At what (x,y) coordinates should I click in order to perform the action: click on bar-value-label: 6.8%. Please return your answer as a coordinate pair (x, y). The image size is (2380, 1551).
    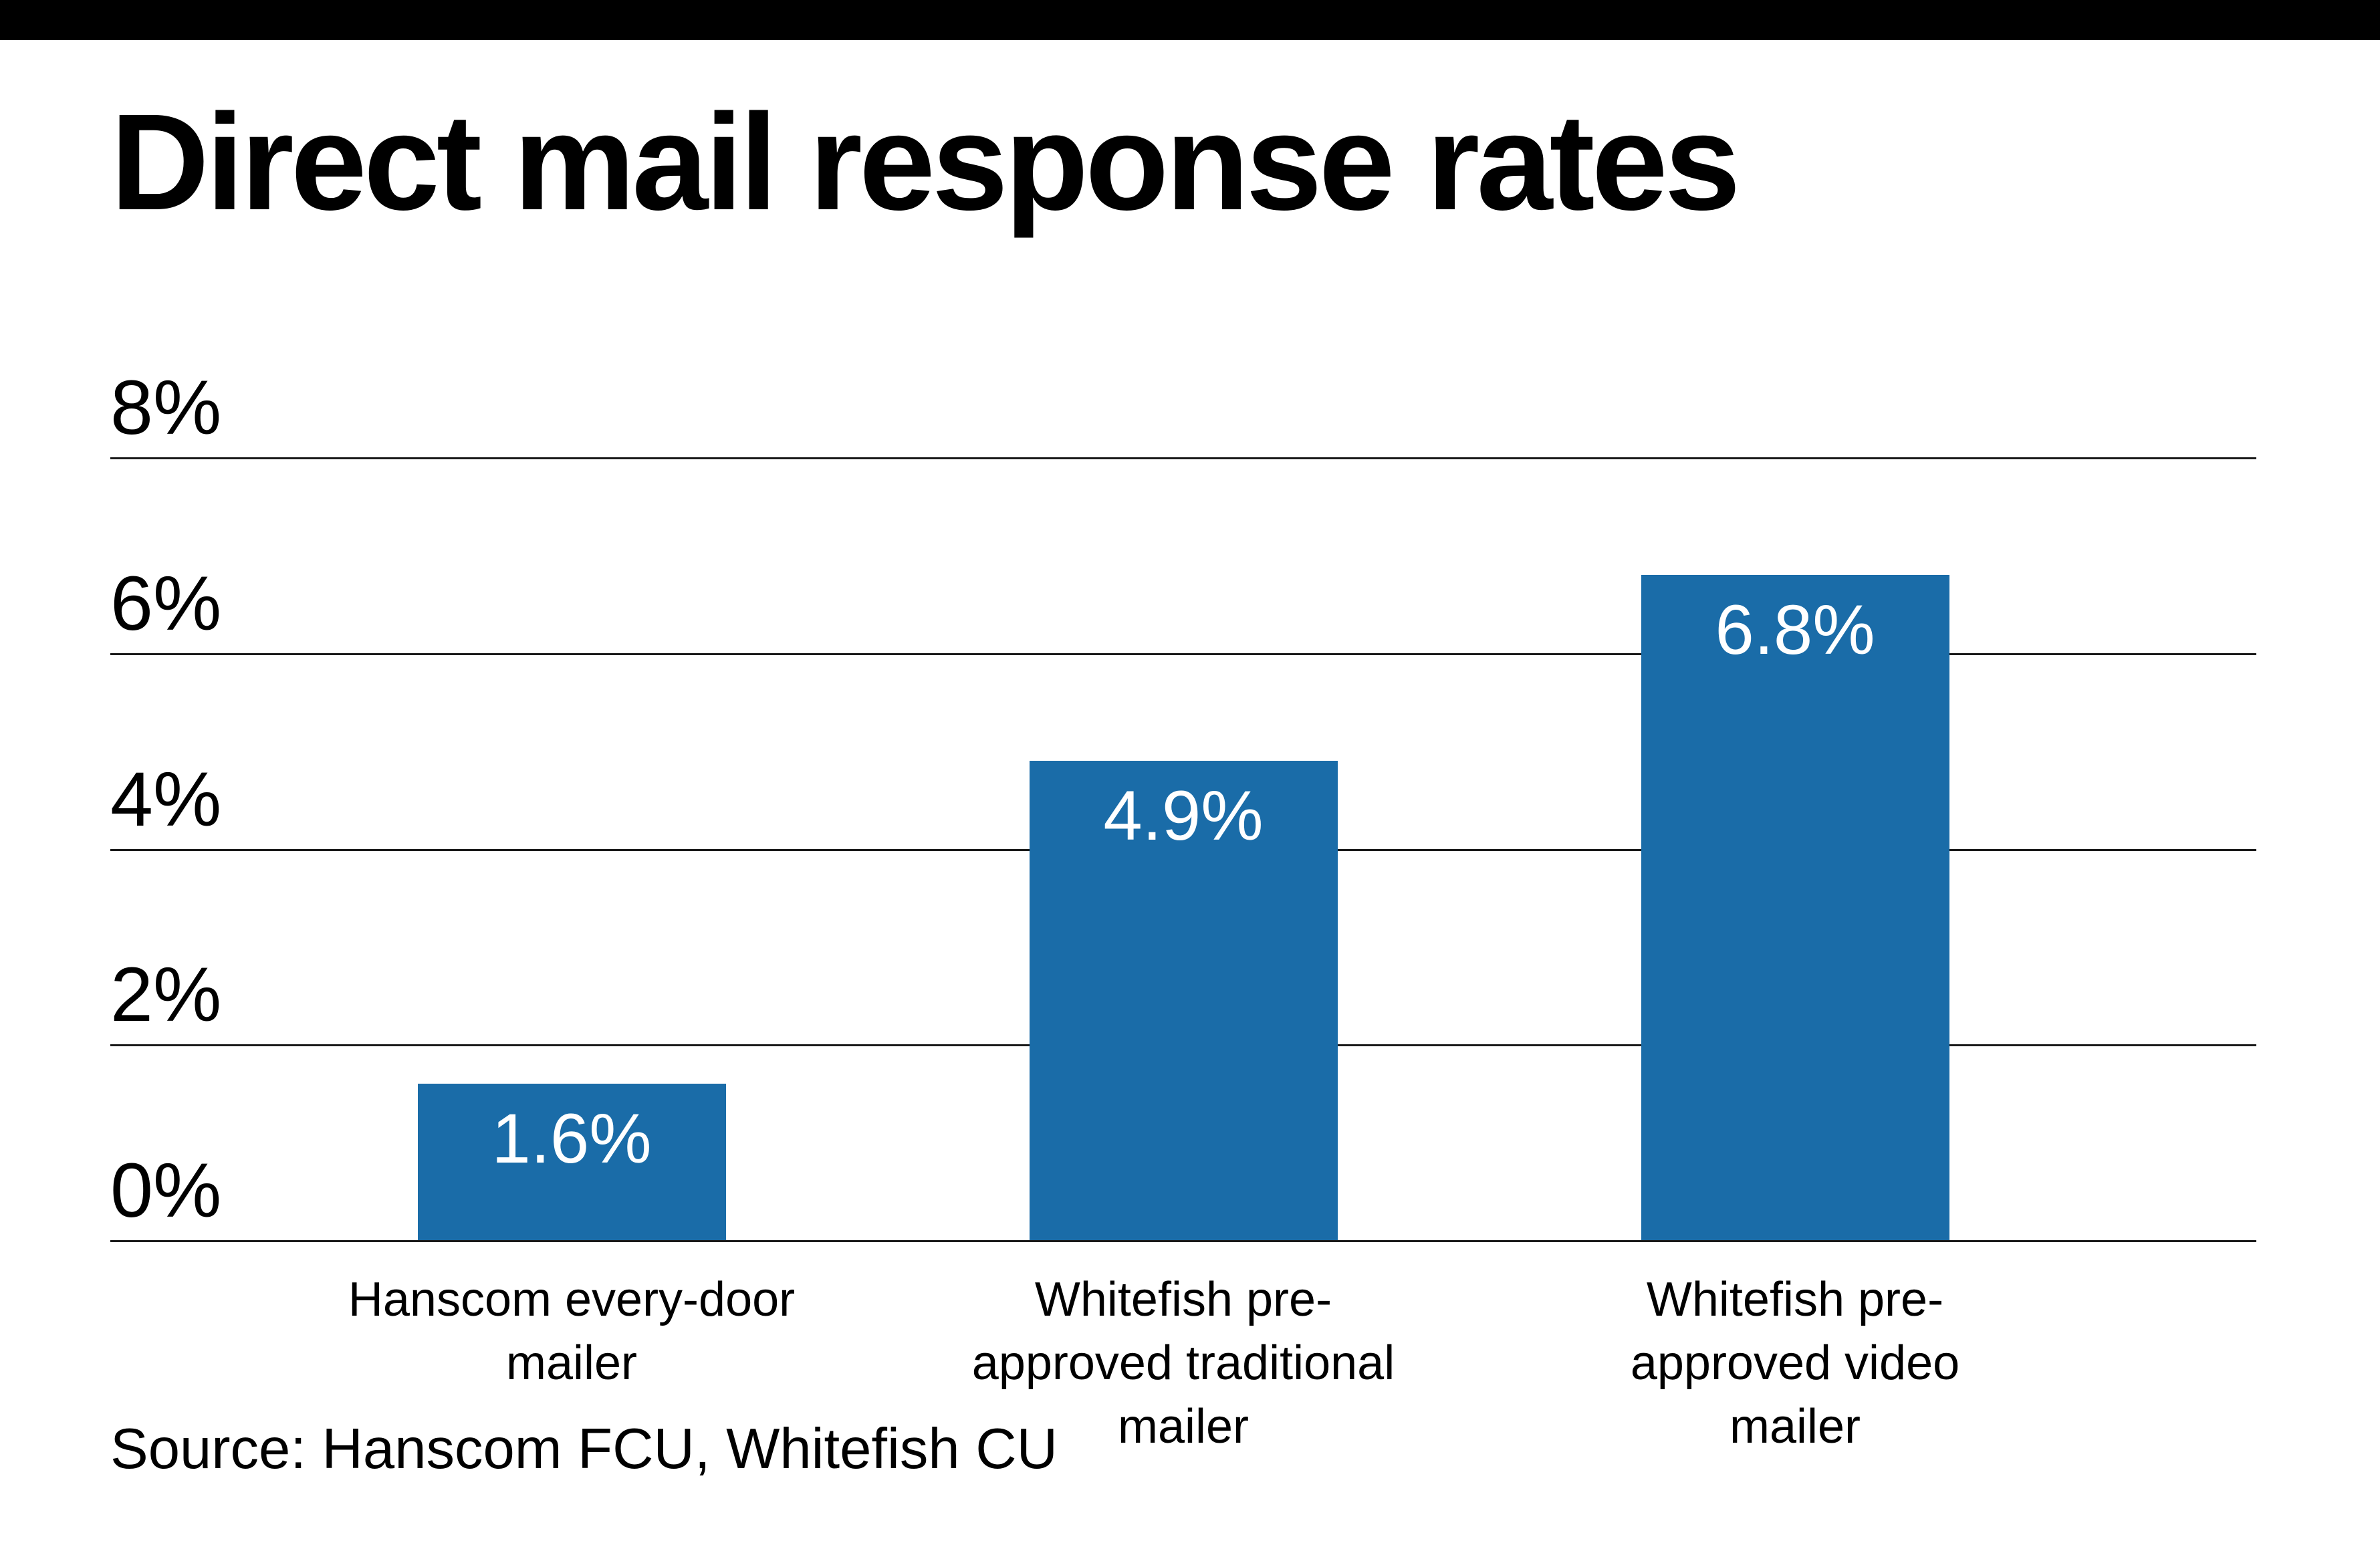
    Looking at the image, I should click on (1795, 629).